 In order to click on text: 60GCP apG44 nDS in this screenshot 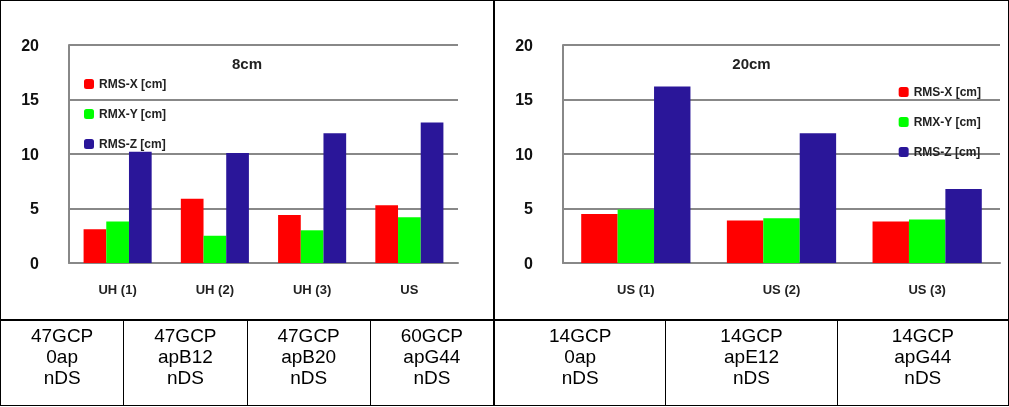, I will do `click(431, 363)`.